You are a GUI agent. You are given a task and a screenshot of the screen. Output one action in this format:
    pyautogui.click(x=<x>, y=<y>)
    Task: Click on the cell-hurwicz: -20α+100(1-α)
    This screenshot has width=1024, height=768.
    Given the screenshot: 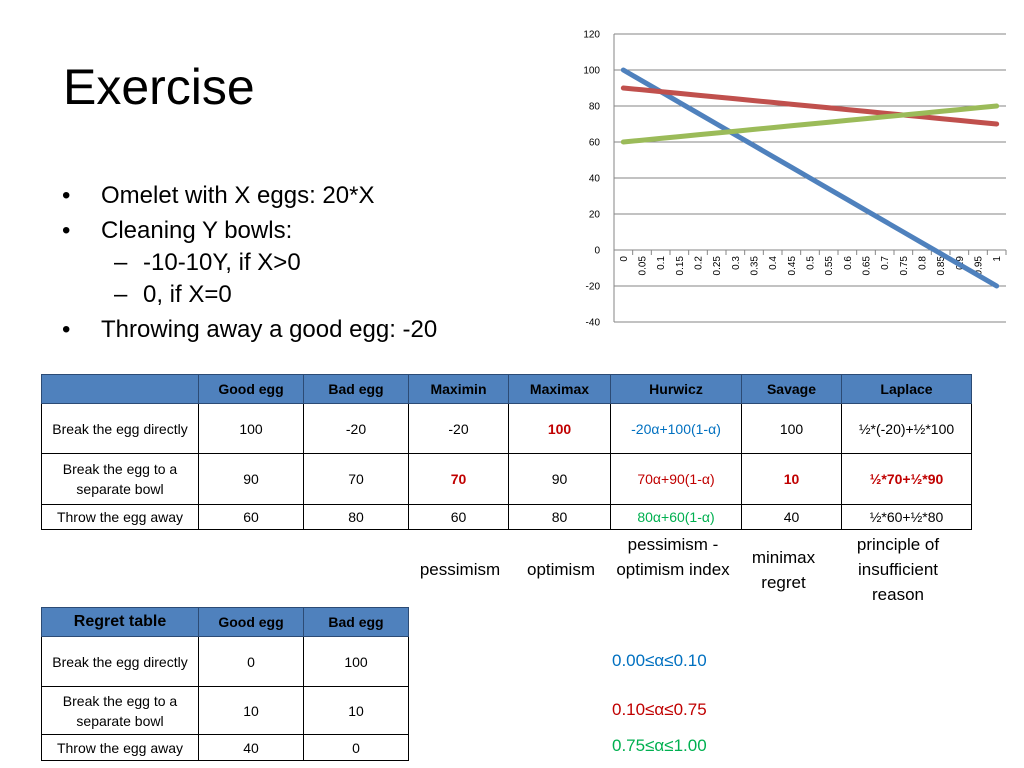 What is the action you would take?
    pyautogui.click(x=676, y=428)
    